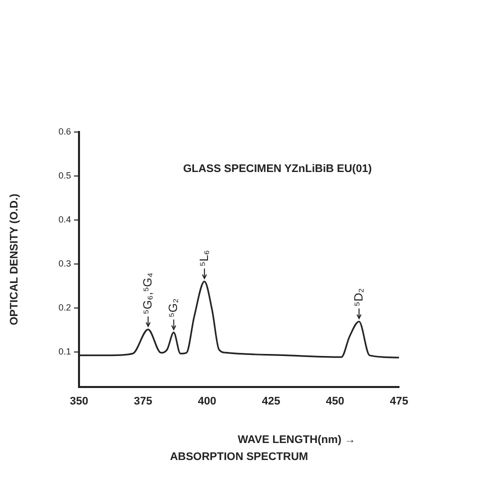 The image size is (493, 481). Describe the element at coordinates (335, 402) in the screenshot. I see `x-tick-label: 450` at that location.